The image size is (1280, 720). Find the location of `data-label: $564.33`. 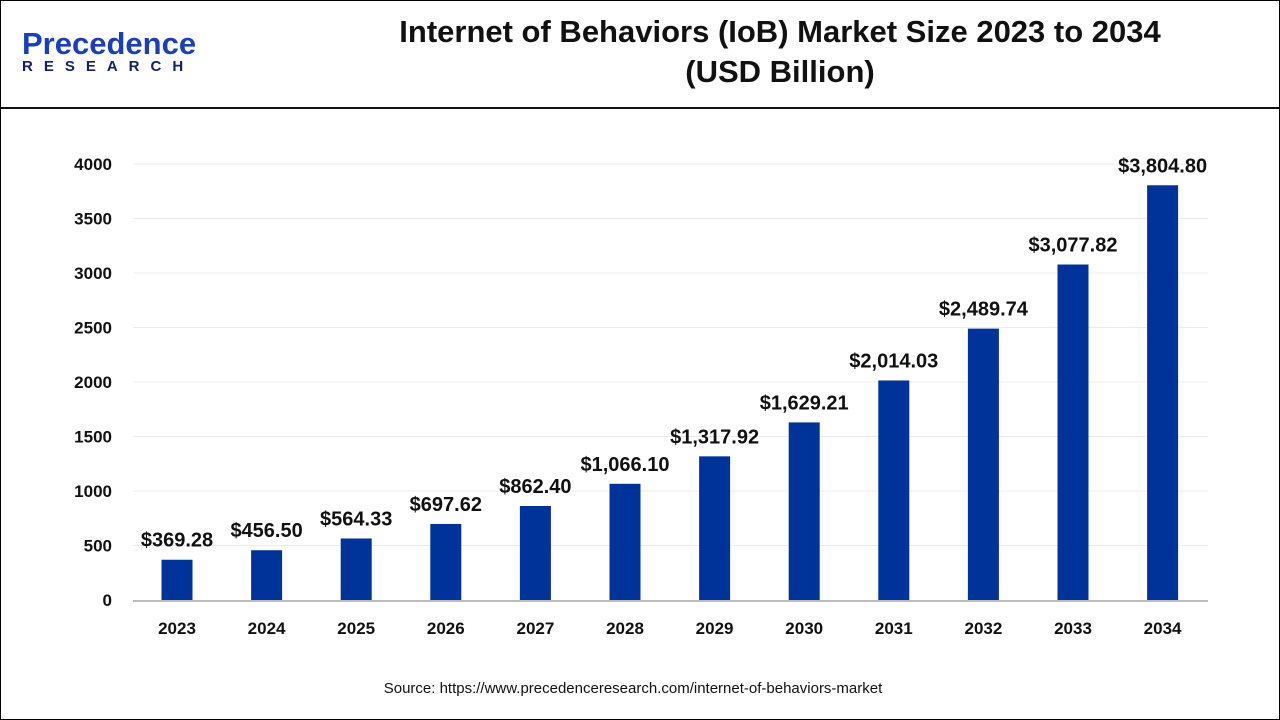

data-label: $564.33 is located at coordinates (356, 519).